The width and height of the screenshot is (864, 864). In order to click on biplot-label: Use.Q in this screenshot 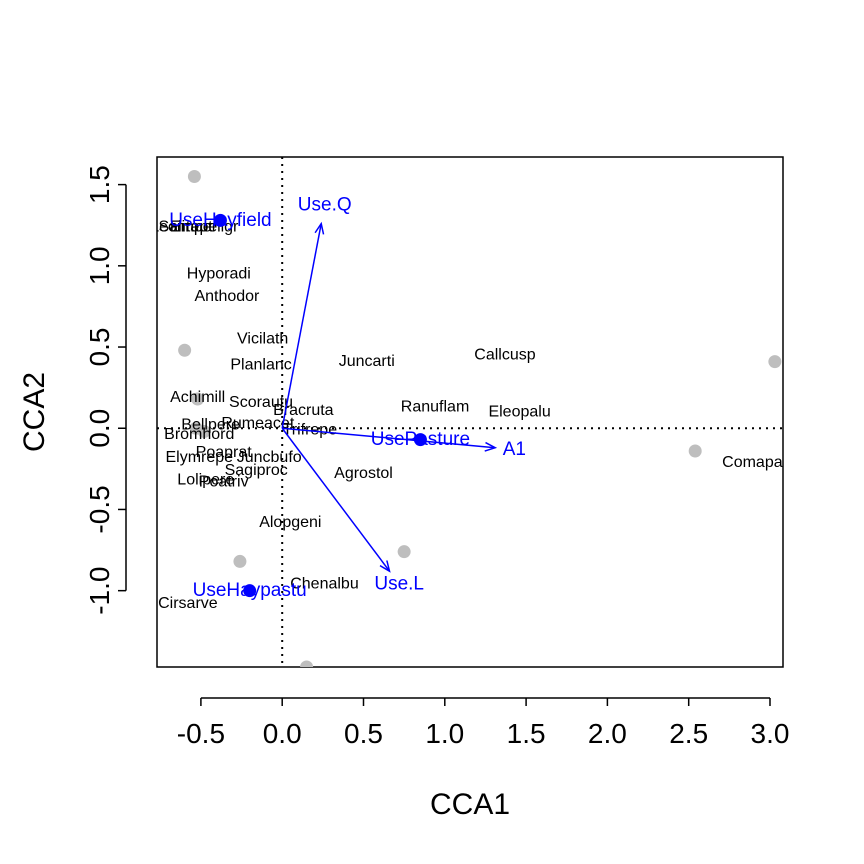, I will do `click(325, 205)`.